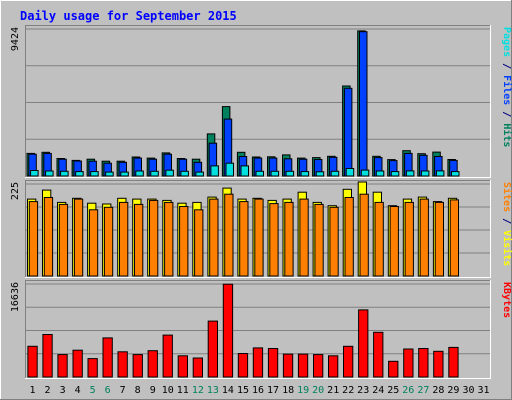  Describe the element at coordinates (483, 390) in the screenshot. I see `day-label-31: 31` at that location.